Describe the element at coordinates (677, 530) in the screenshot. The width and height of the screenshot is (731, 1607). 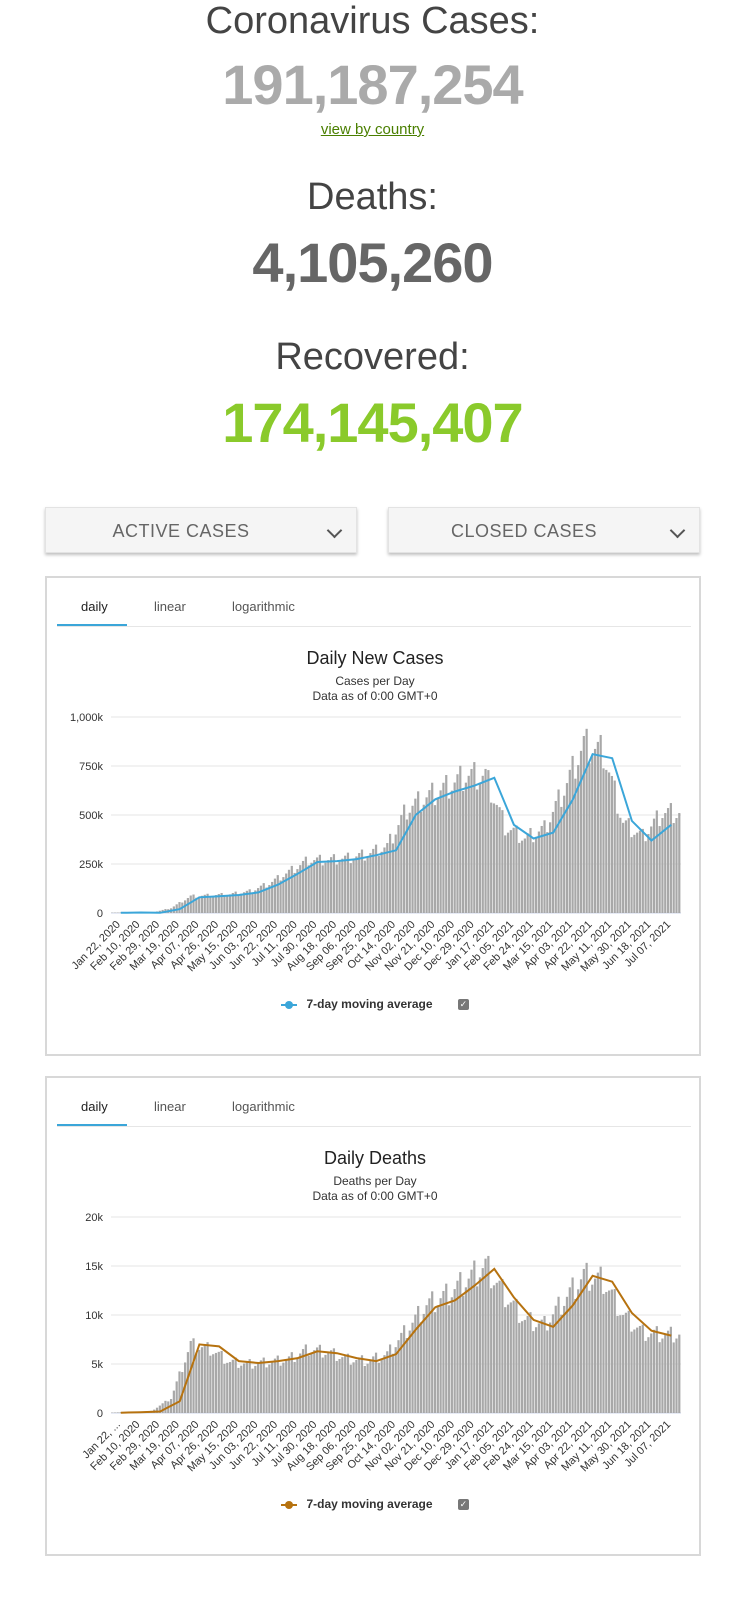
I see `chevron-down-icon` at that location.